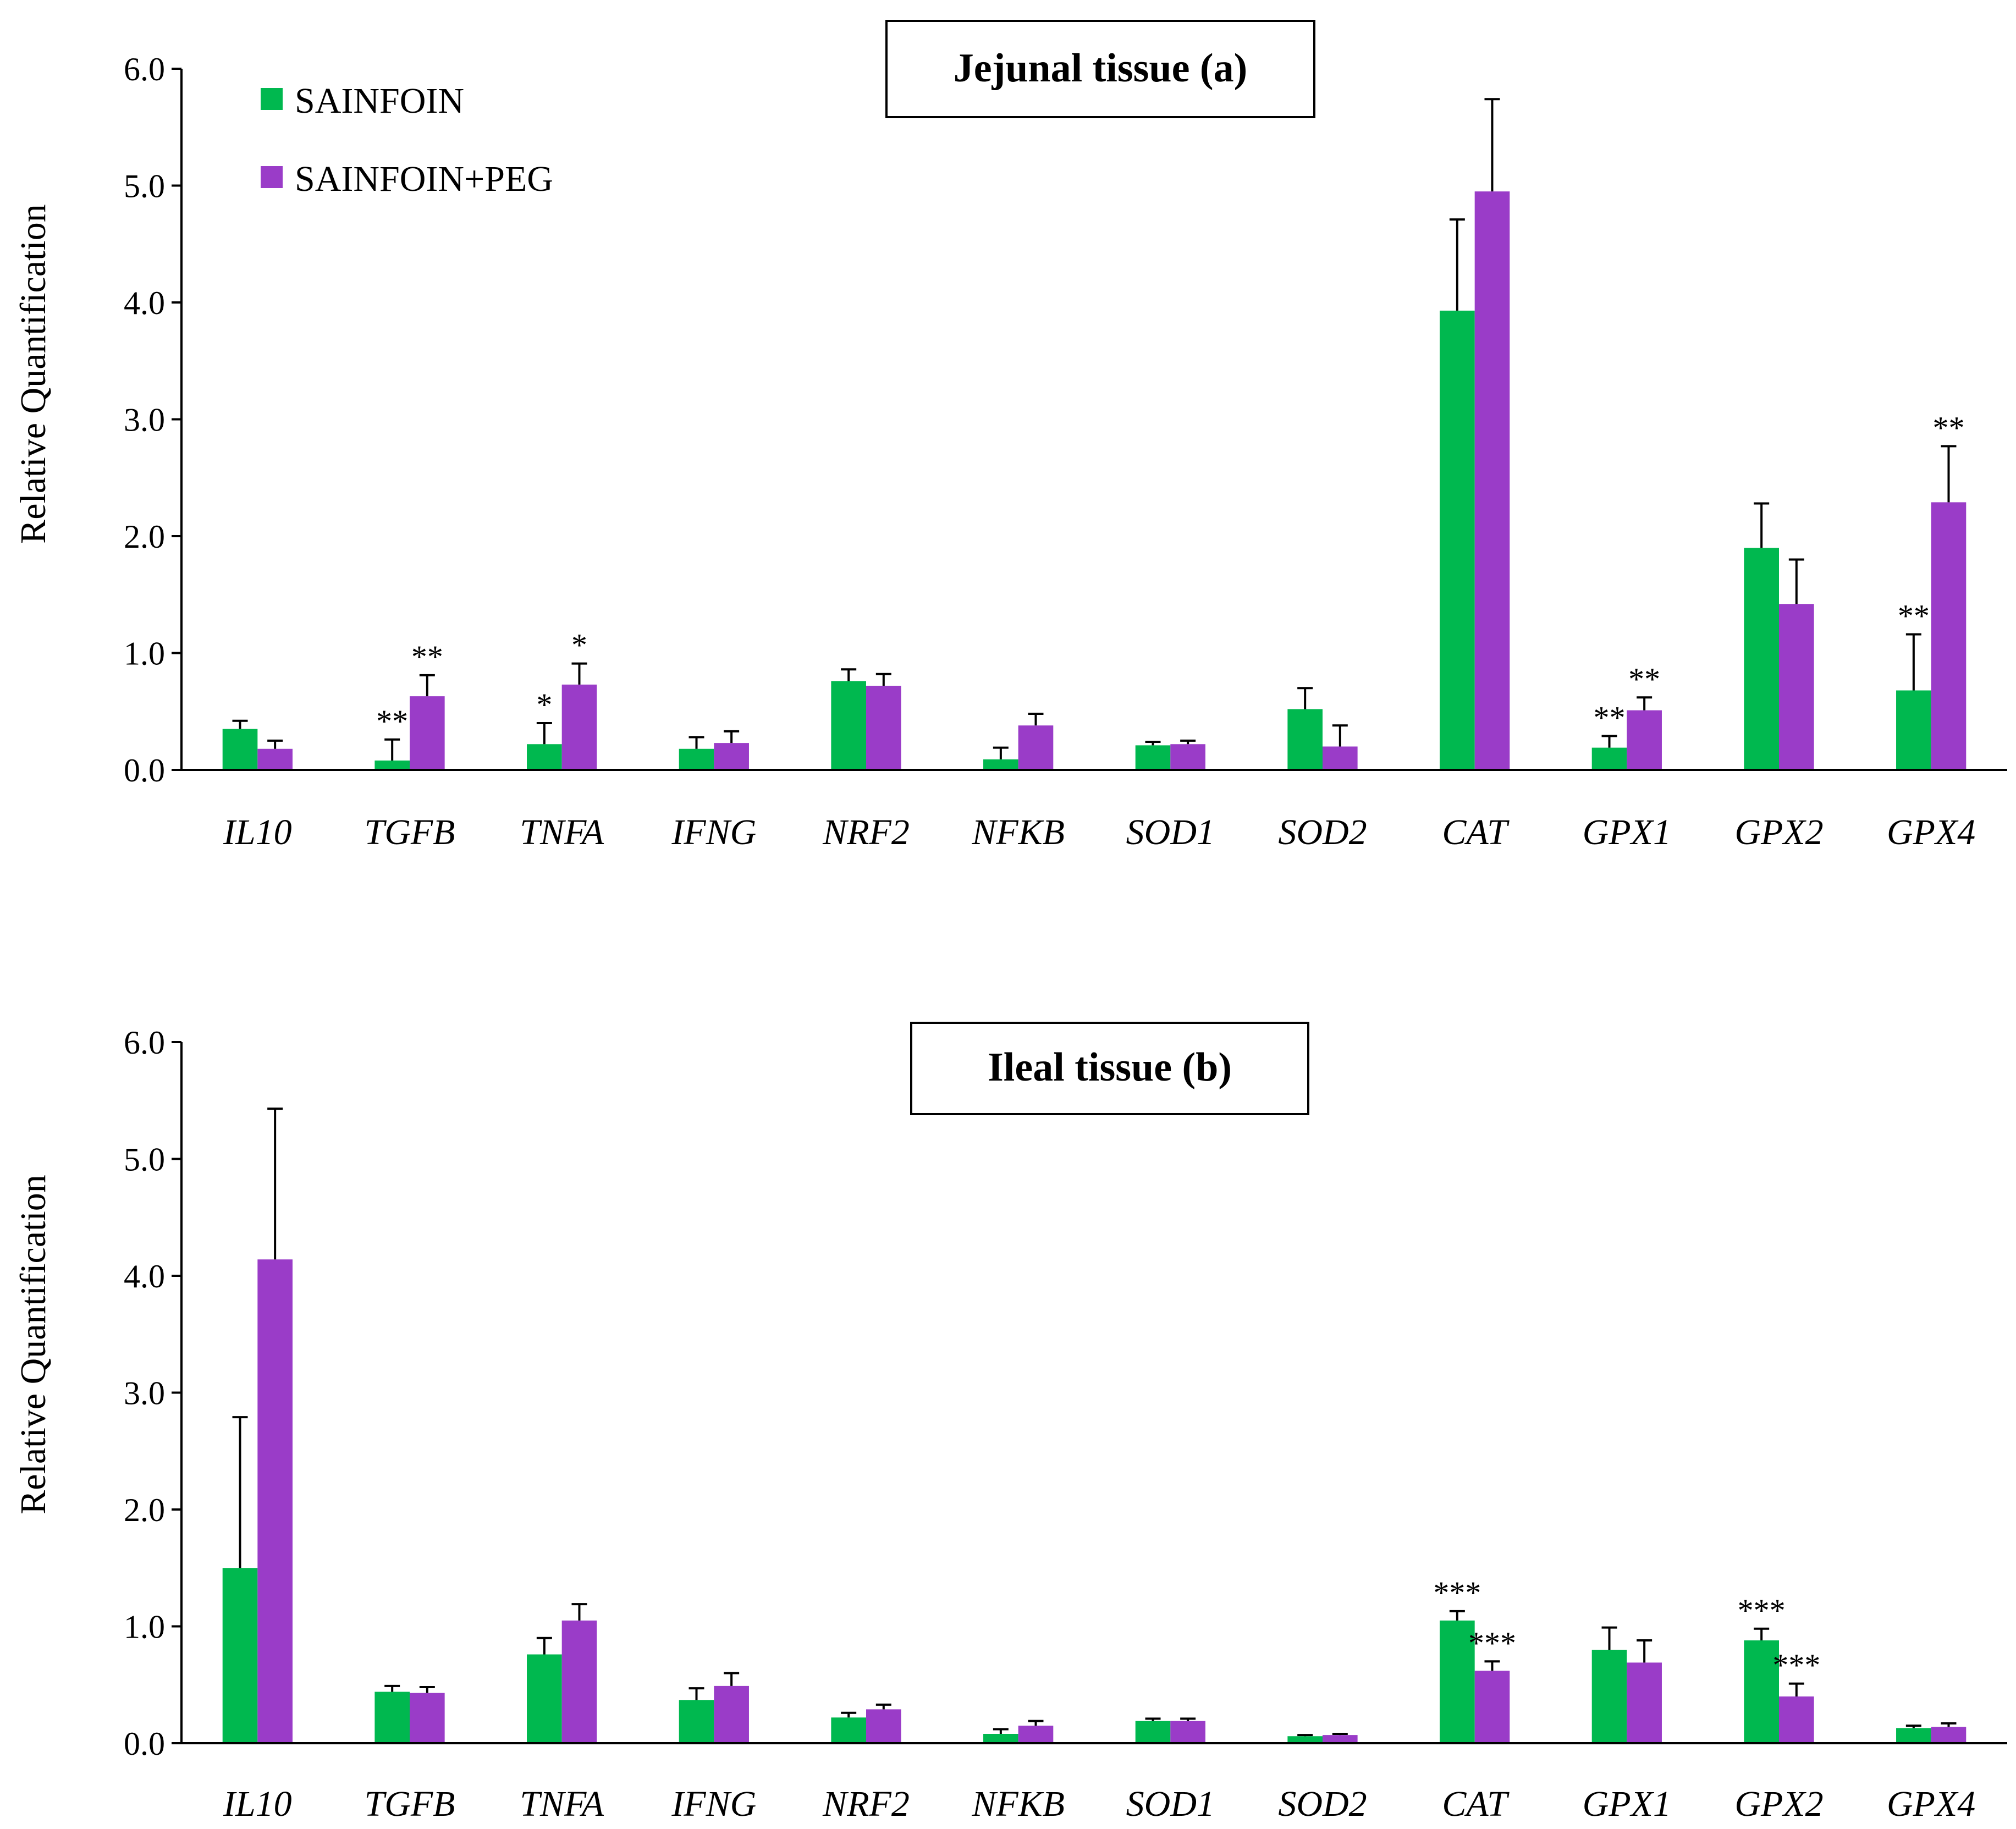 The image size is (2016, 1829). I want to click on bar-sainfoin-peg-il10, so click(275, 1501).